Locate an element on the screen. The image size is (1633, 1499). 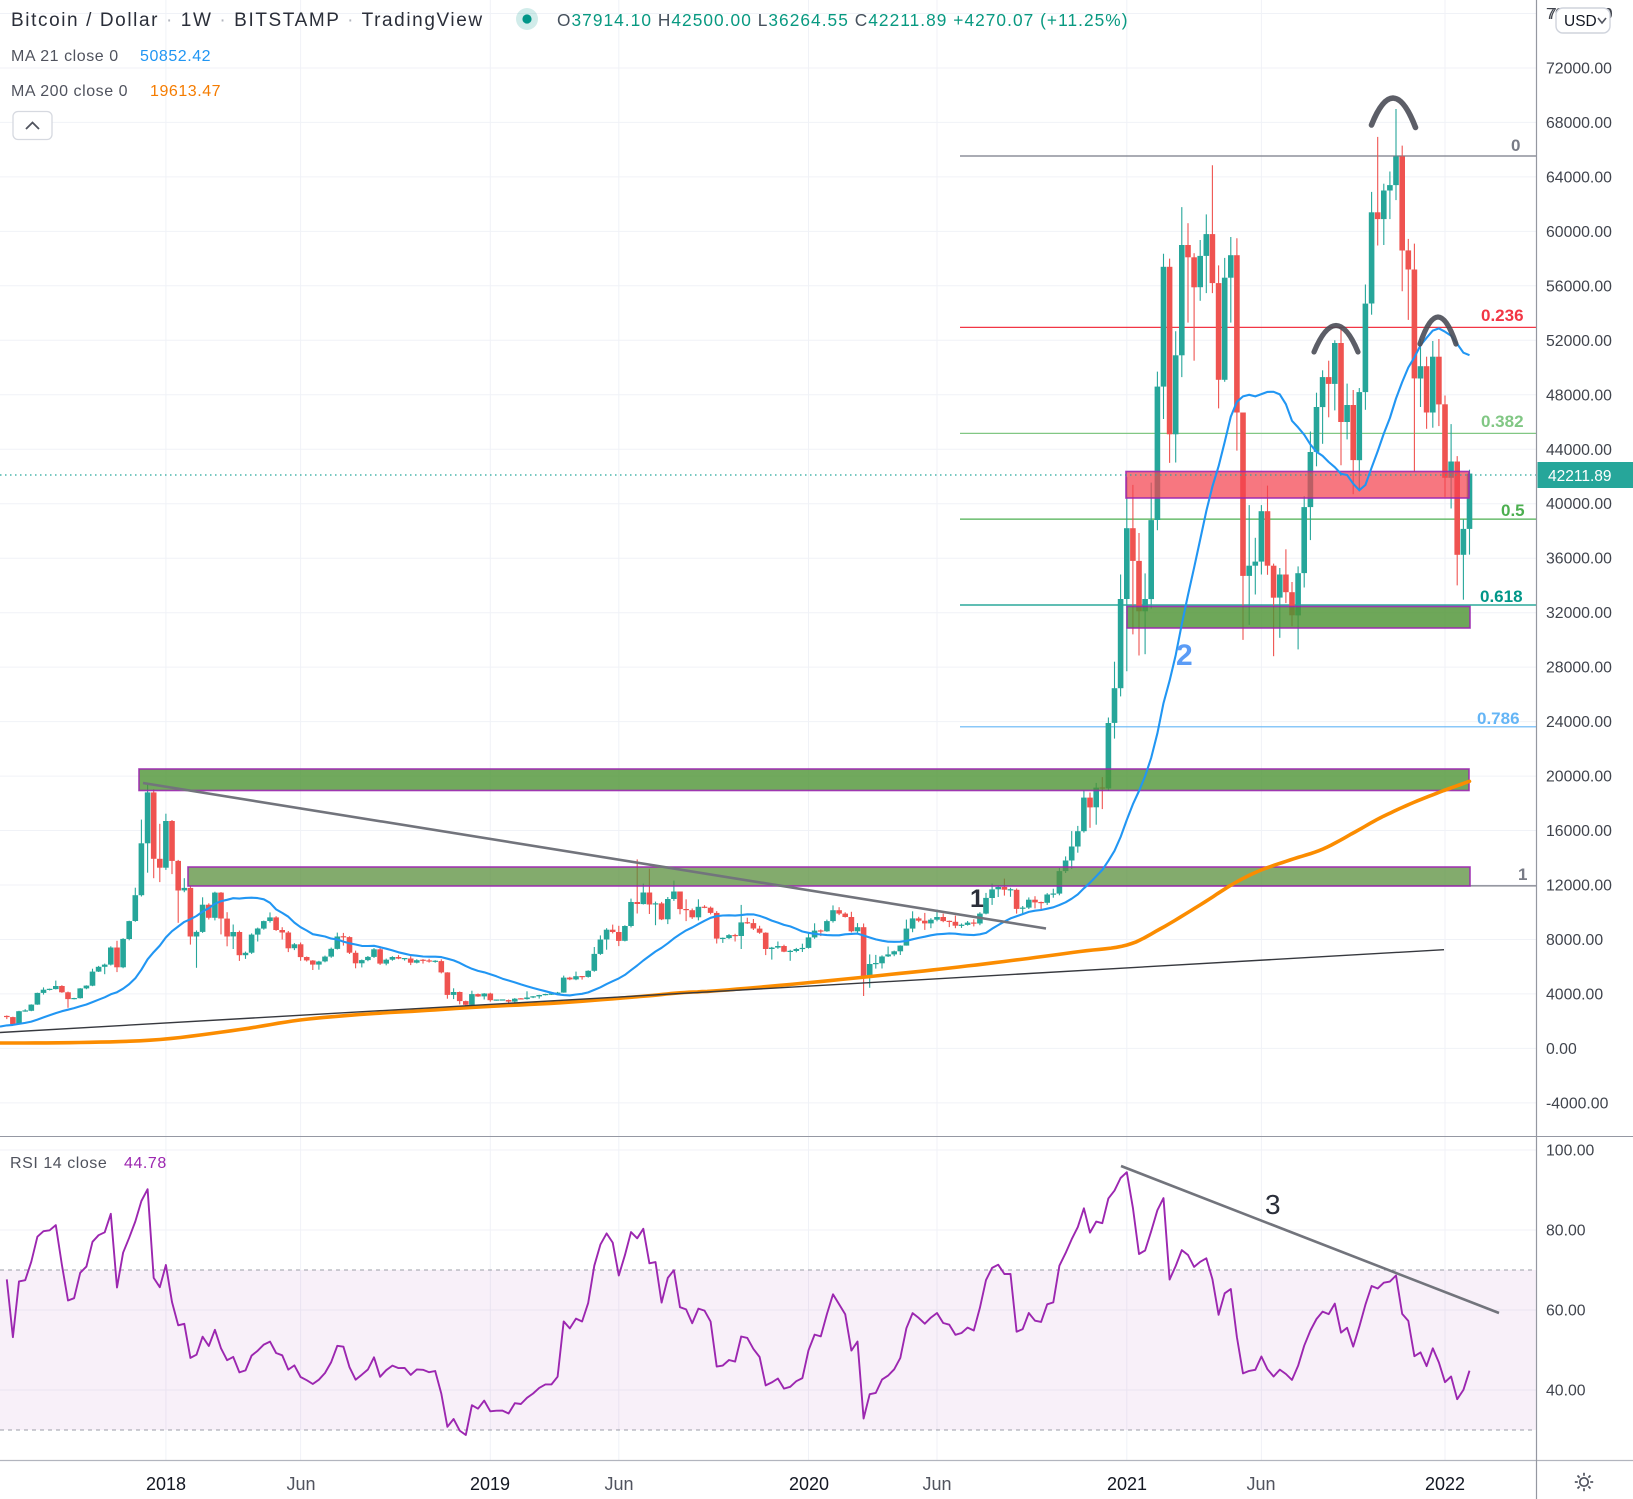
svg-text: 44.78 is located at coordinates (145, 1163).